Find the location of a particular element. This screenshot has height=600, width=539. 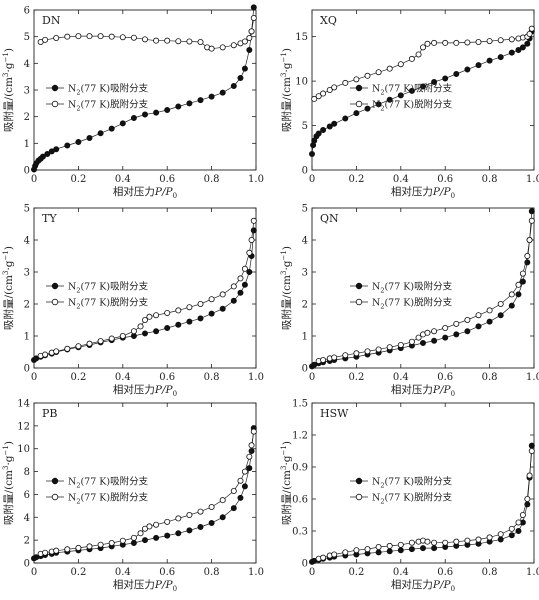

x-tick-label: 0.4 is located at coordinates (401, 572).